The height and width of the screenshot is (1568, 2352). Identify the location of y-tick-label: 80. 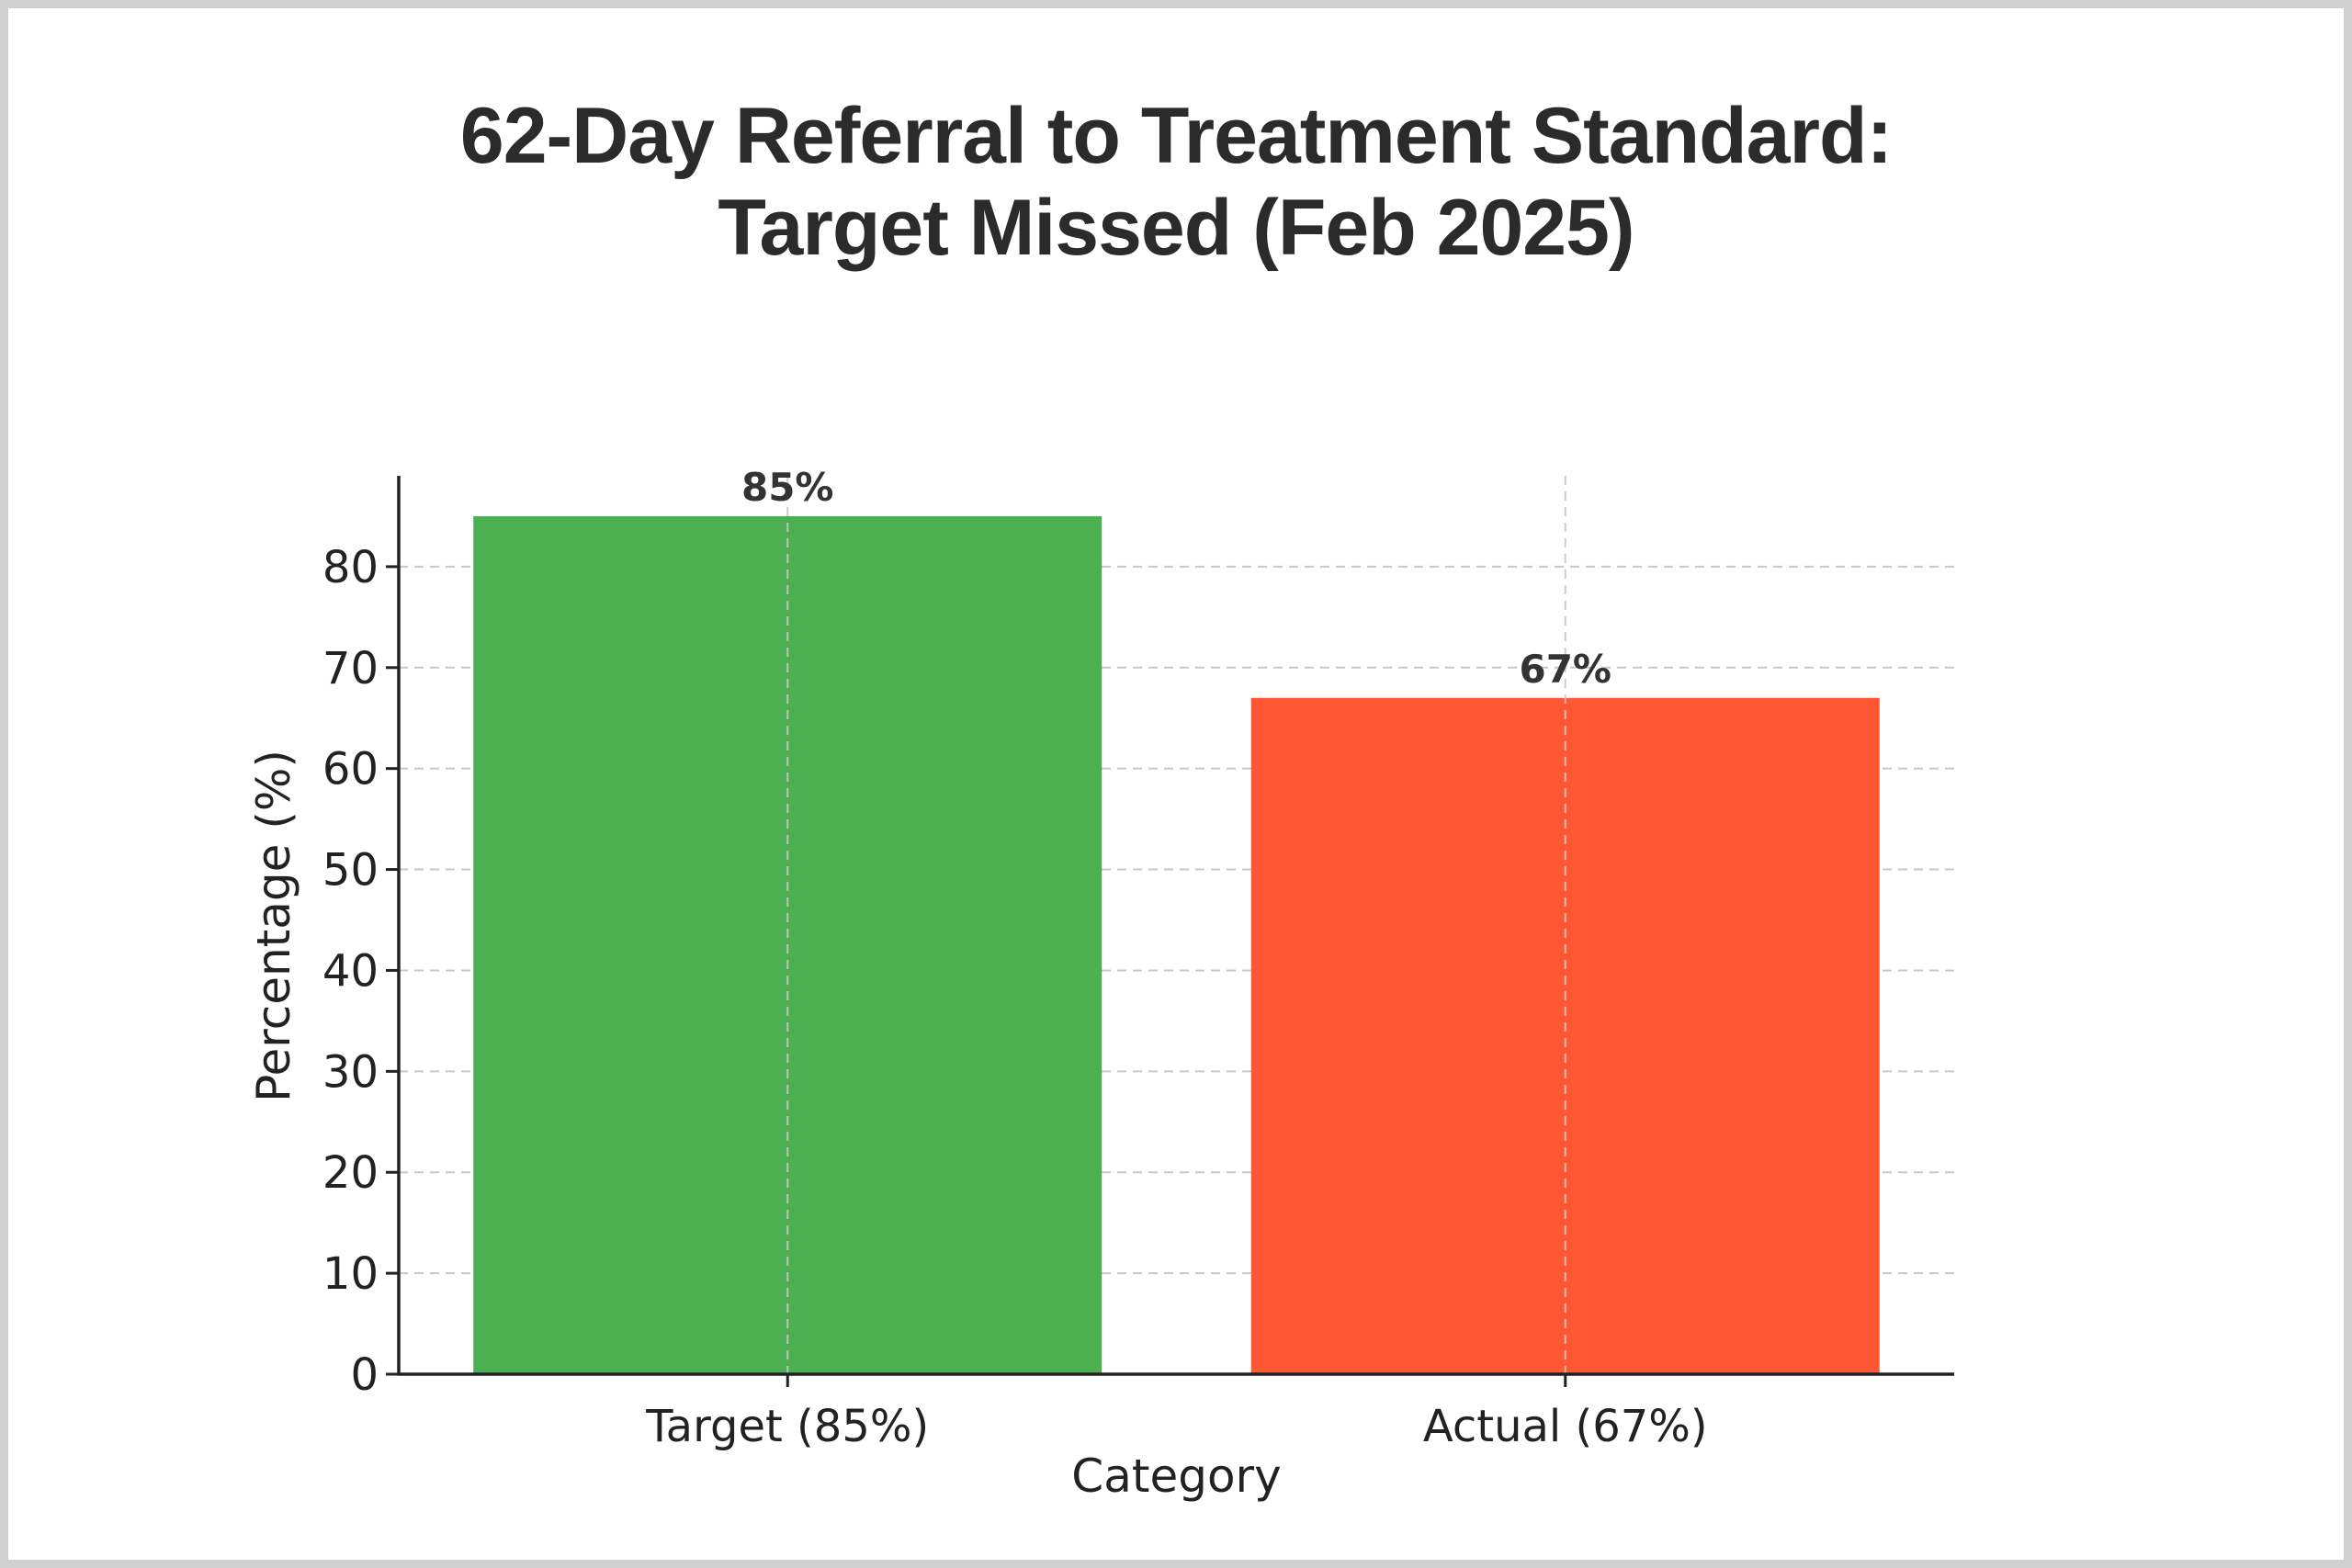
(351, 567).